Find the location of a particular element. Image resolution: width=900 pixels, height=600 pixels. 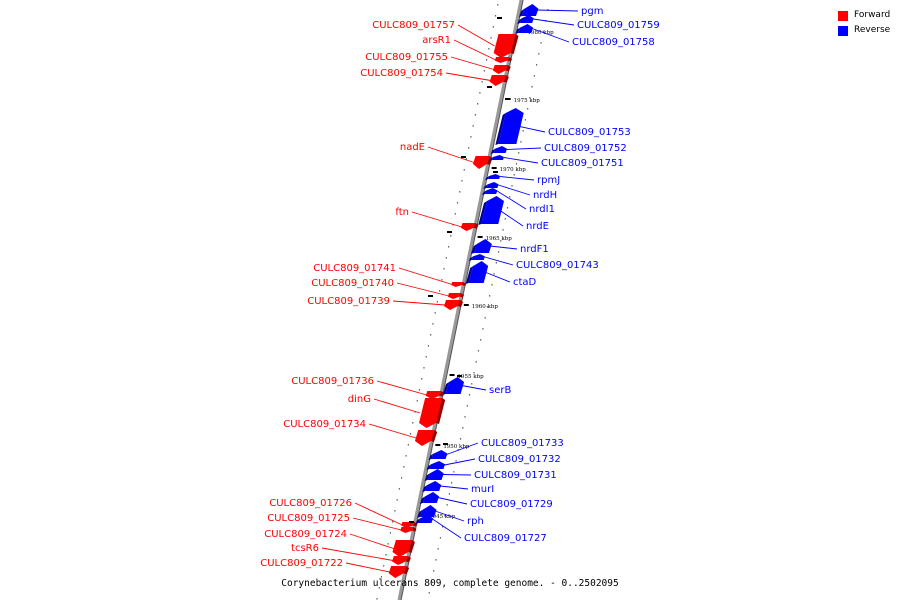

gene-feature: CULC809_01733 is located at coordinates (496, 449).